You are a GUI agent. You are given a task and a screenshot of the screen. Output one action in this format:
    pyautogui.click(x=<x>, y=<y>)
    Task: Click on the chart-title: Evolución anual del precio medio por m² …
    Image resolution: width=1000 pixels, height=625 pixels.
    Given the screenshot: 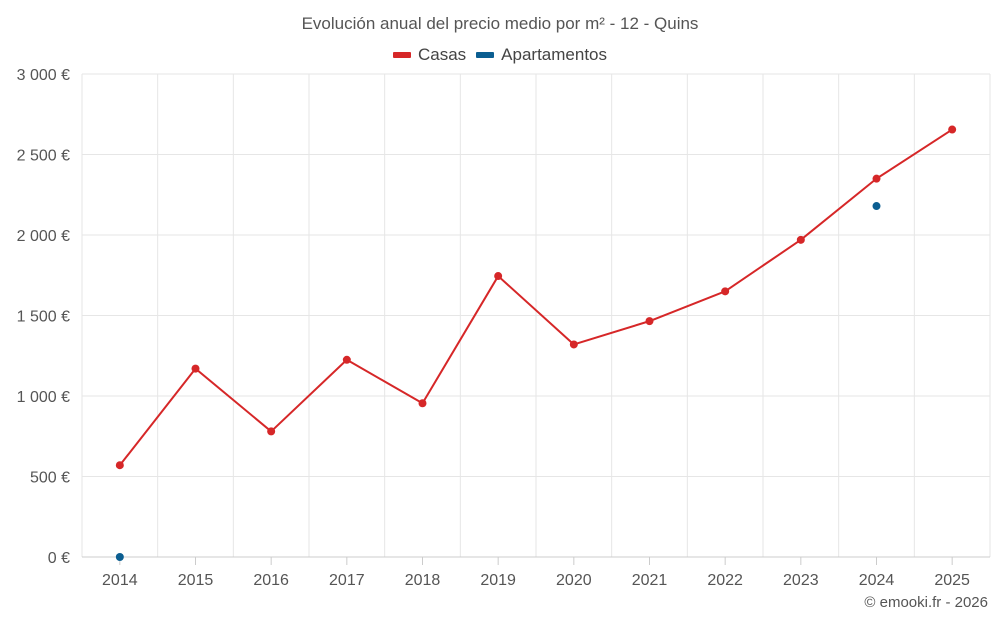 What is the action you would take?
    pyautogui.click(x=500, y=23)
    